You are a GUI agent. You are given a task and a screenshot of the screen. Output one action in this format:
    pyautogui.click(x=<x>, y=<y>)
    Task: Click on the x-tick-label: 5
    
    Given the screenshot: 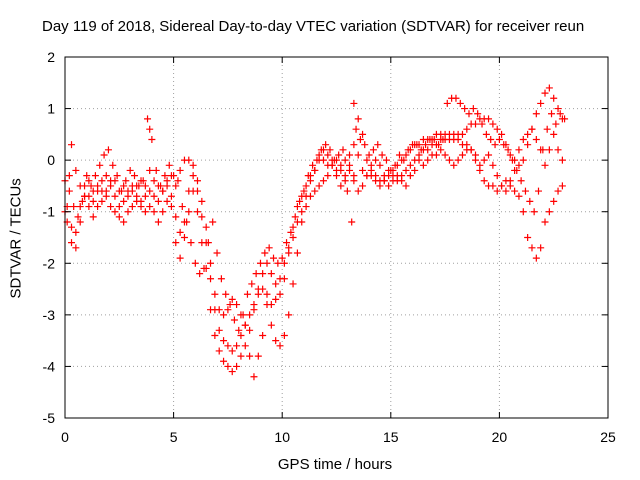 What is the action you would take?
    pyautogui.click(x=174, y=437)
    